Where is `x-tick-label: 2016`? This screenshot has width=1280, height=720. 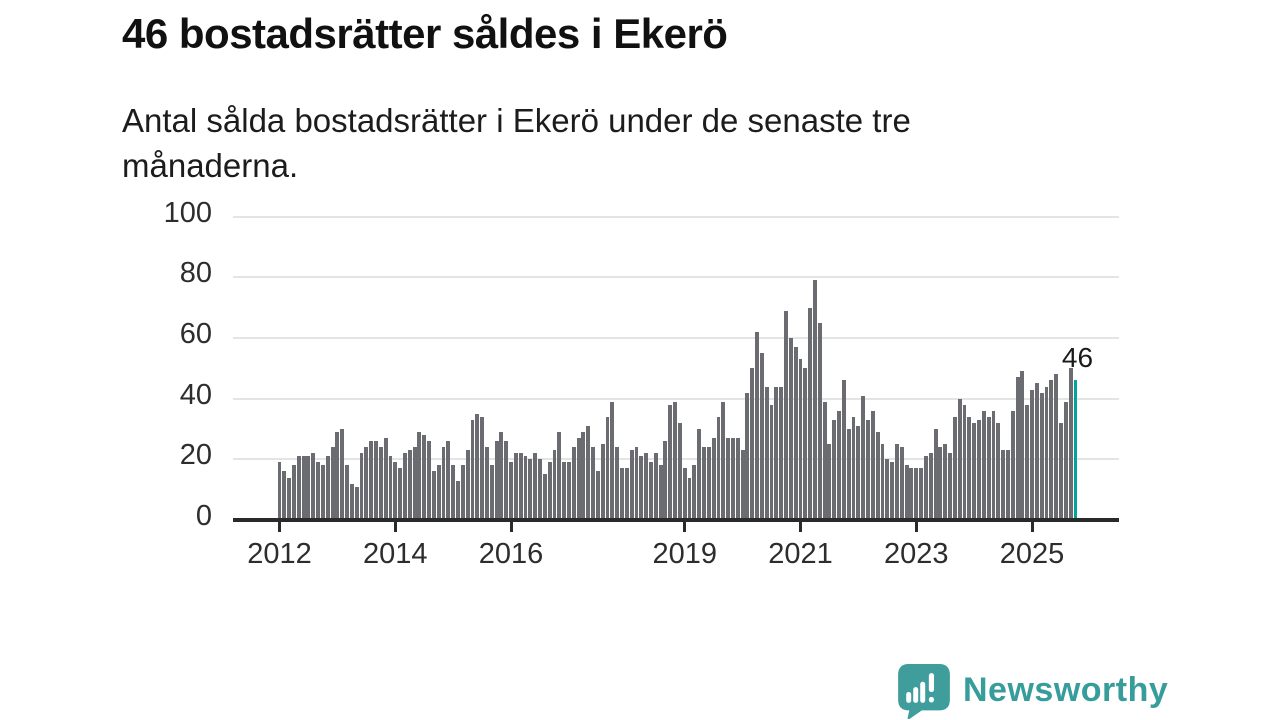 x-tick-label: 2016 is located at coordinates (511, 554).